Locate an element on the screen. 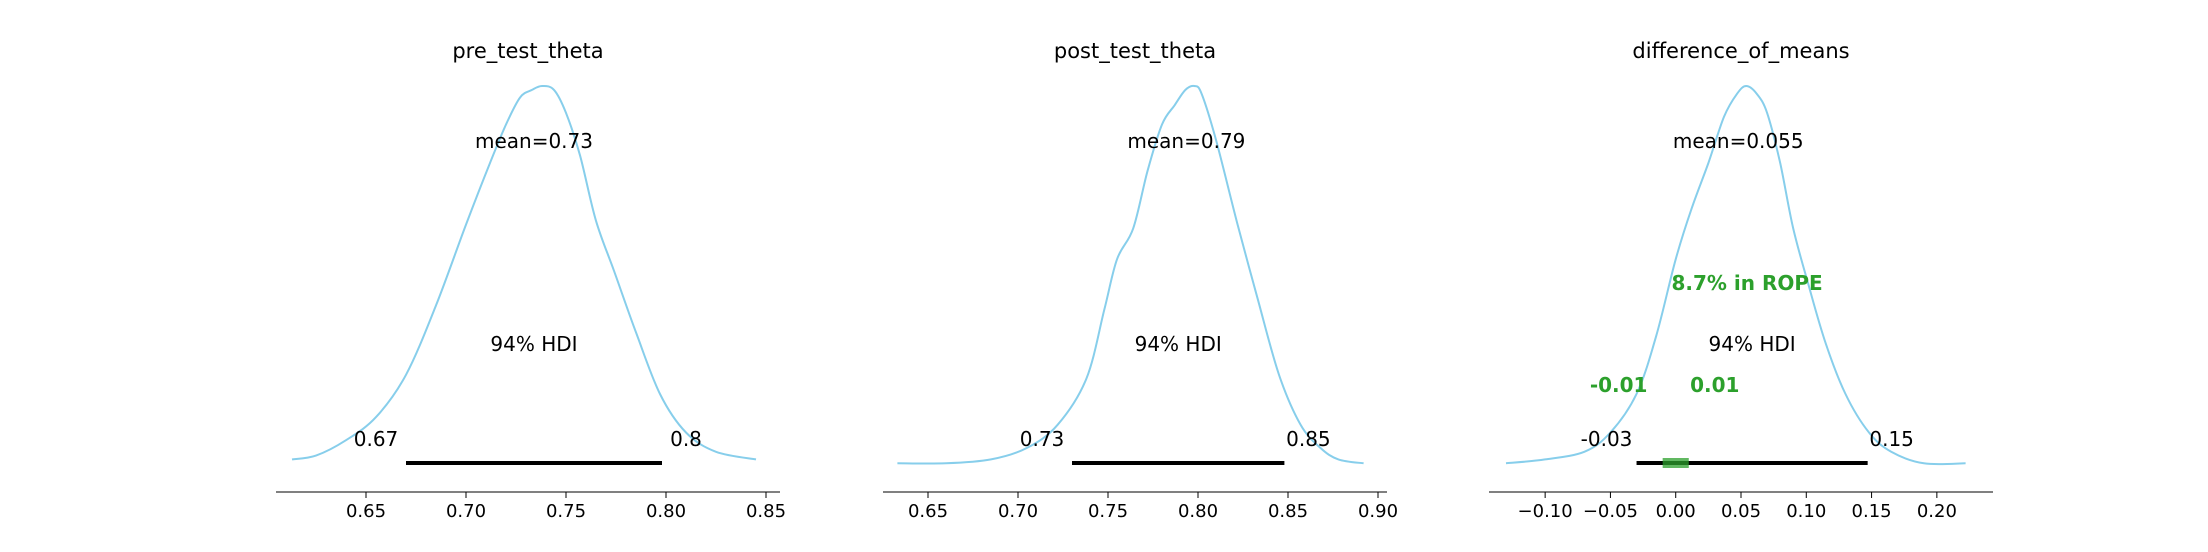  rope-text: 8.7% in ROPE is located at coordinates (1746, 283).